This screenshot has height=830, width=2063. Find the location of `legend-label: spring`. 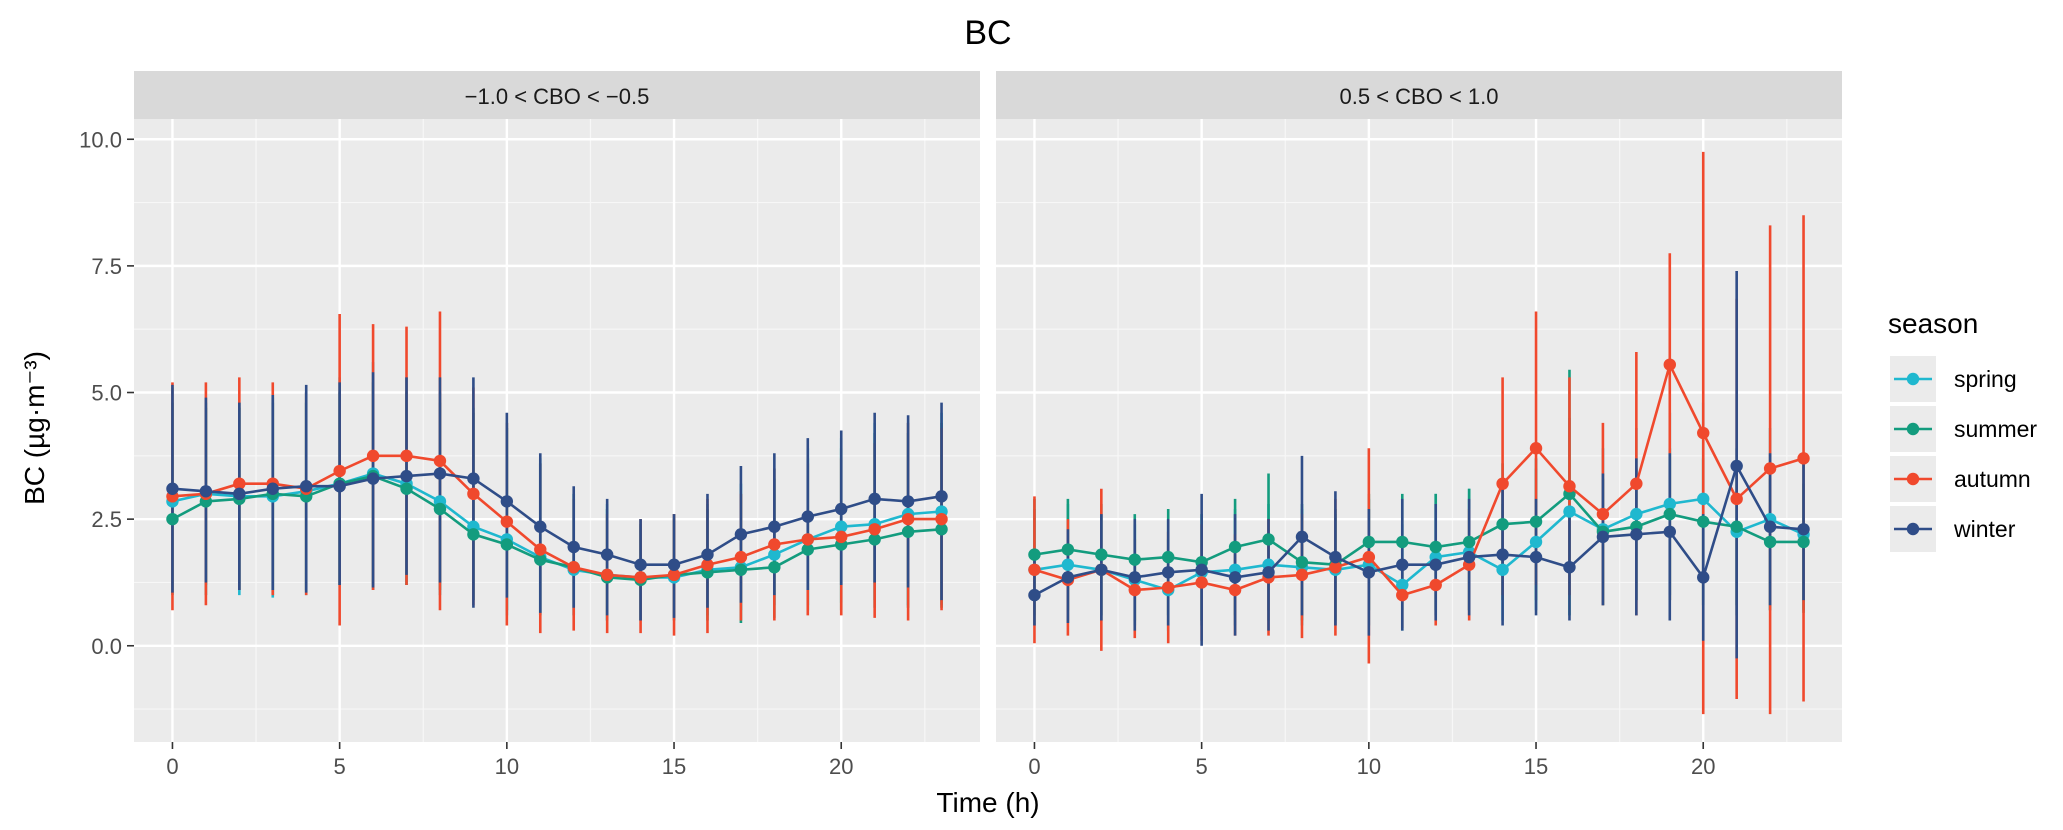

legend-label: spring is located at coordinates (1985, 379).